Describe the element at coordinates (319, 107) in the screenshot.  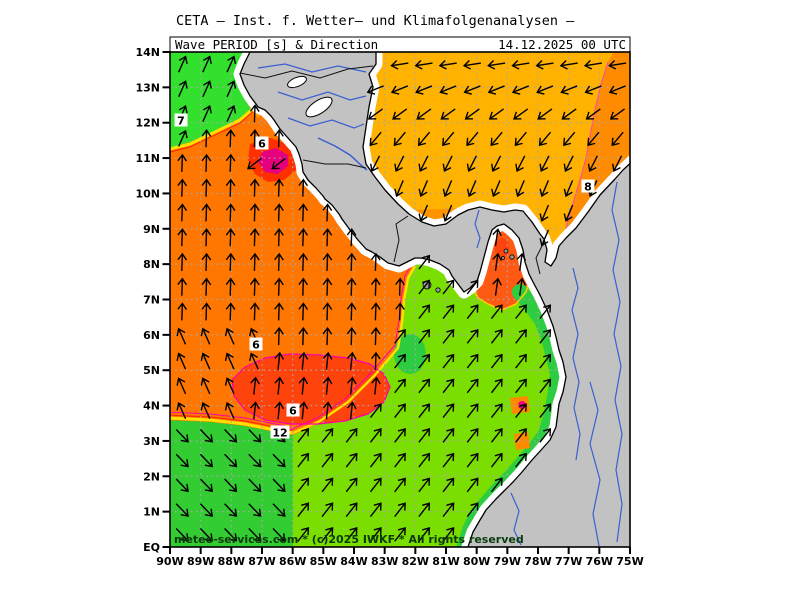
I see `lake-nicaragua` at that location.